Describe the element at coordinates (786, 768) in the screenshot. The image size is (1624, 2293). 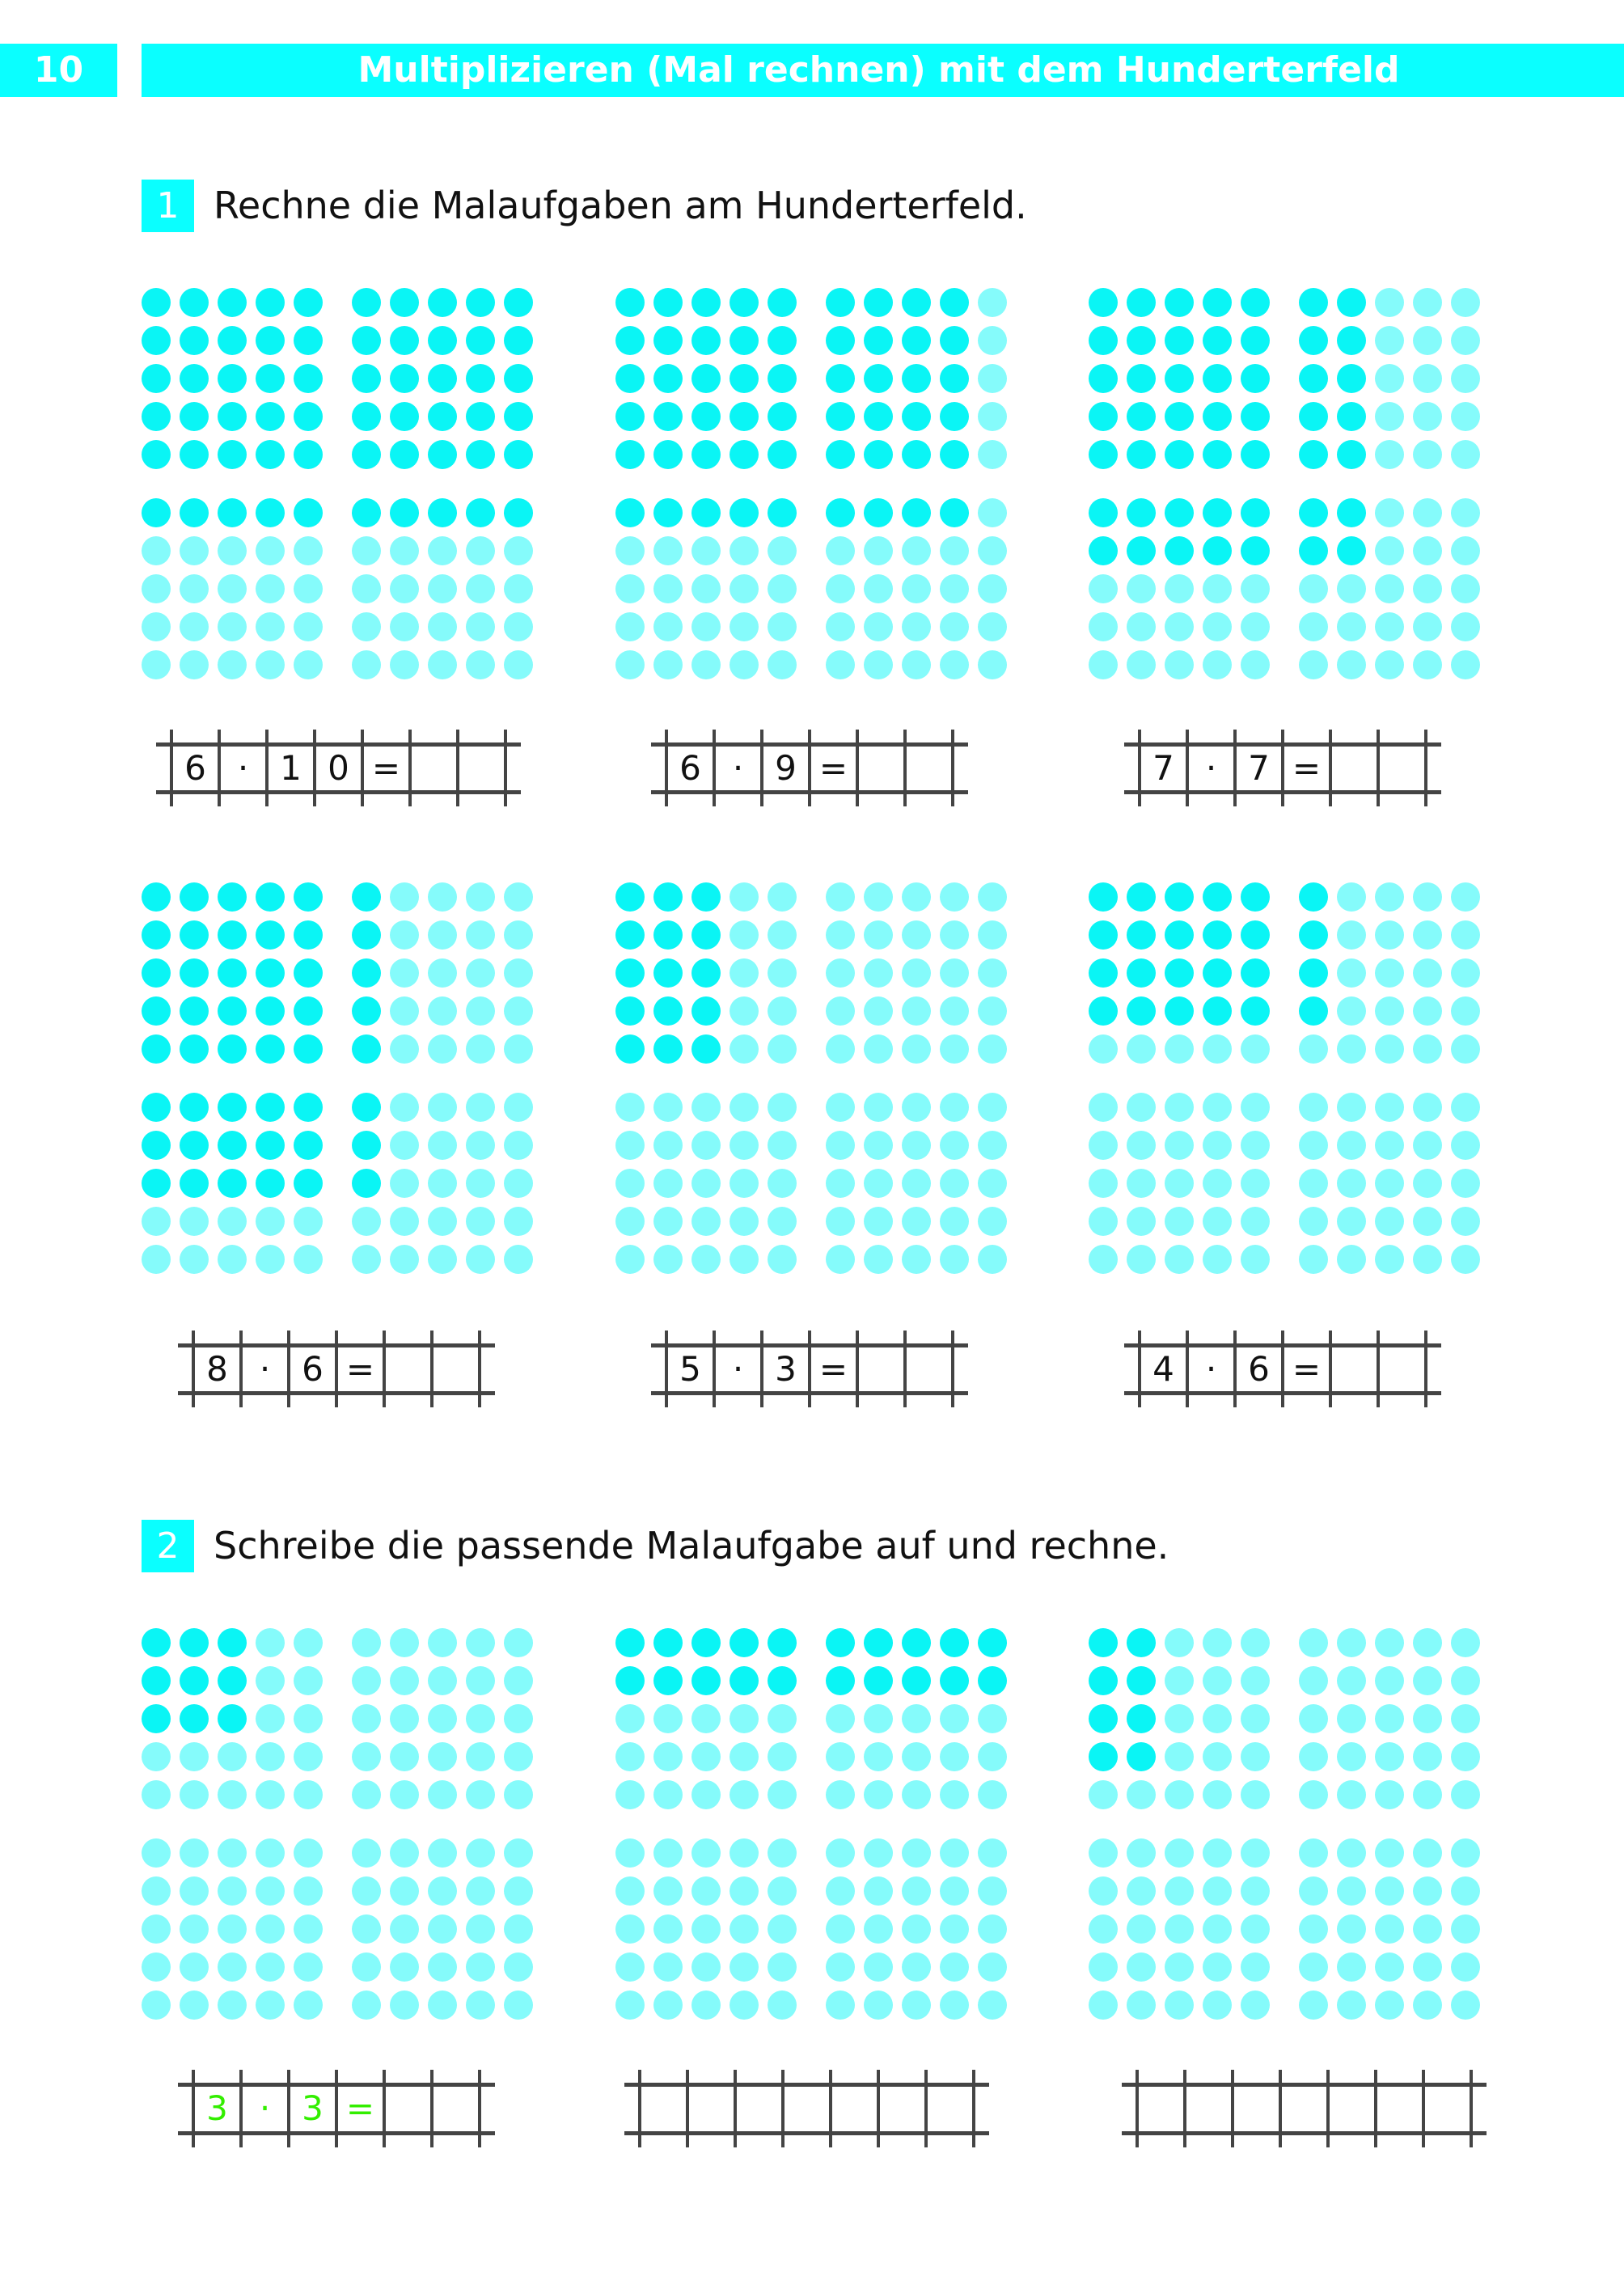
I see `answer-cell-text: 9` at that location.